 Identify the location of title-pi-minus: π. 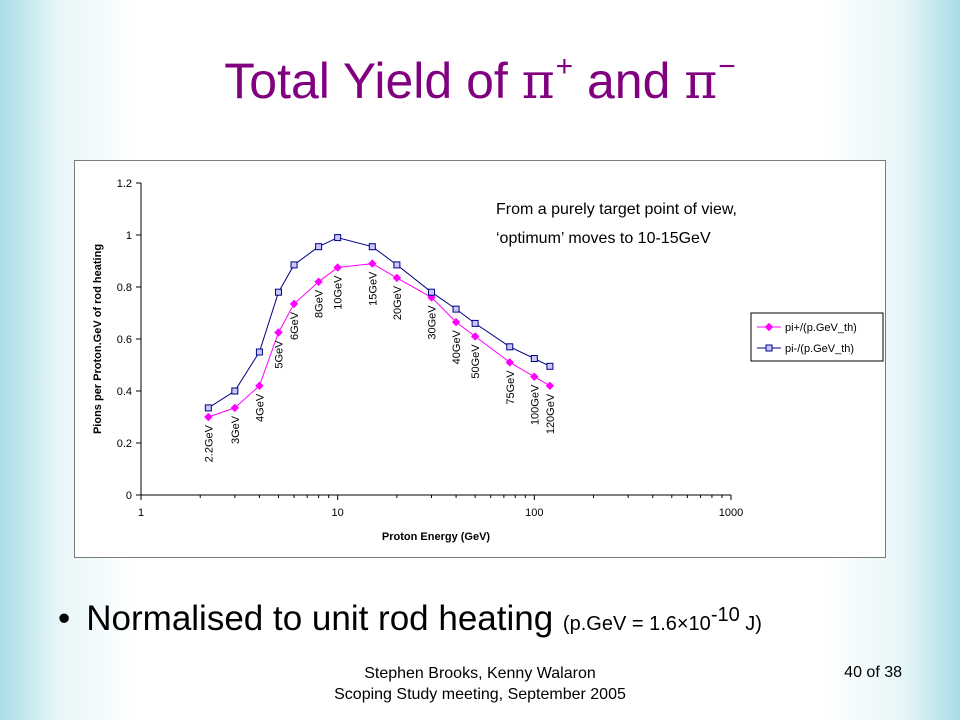
(701, 81).